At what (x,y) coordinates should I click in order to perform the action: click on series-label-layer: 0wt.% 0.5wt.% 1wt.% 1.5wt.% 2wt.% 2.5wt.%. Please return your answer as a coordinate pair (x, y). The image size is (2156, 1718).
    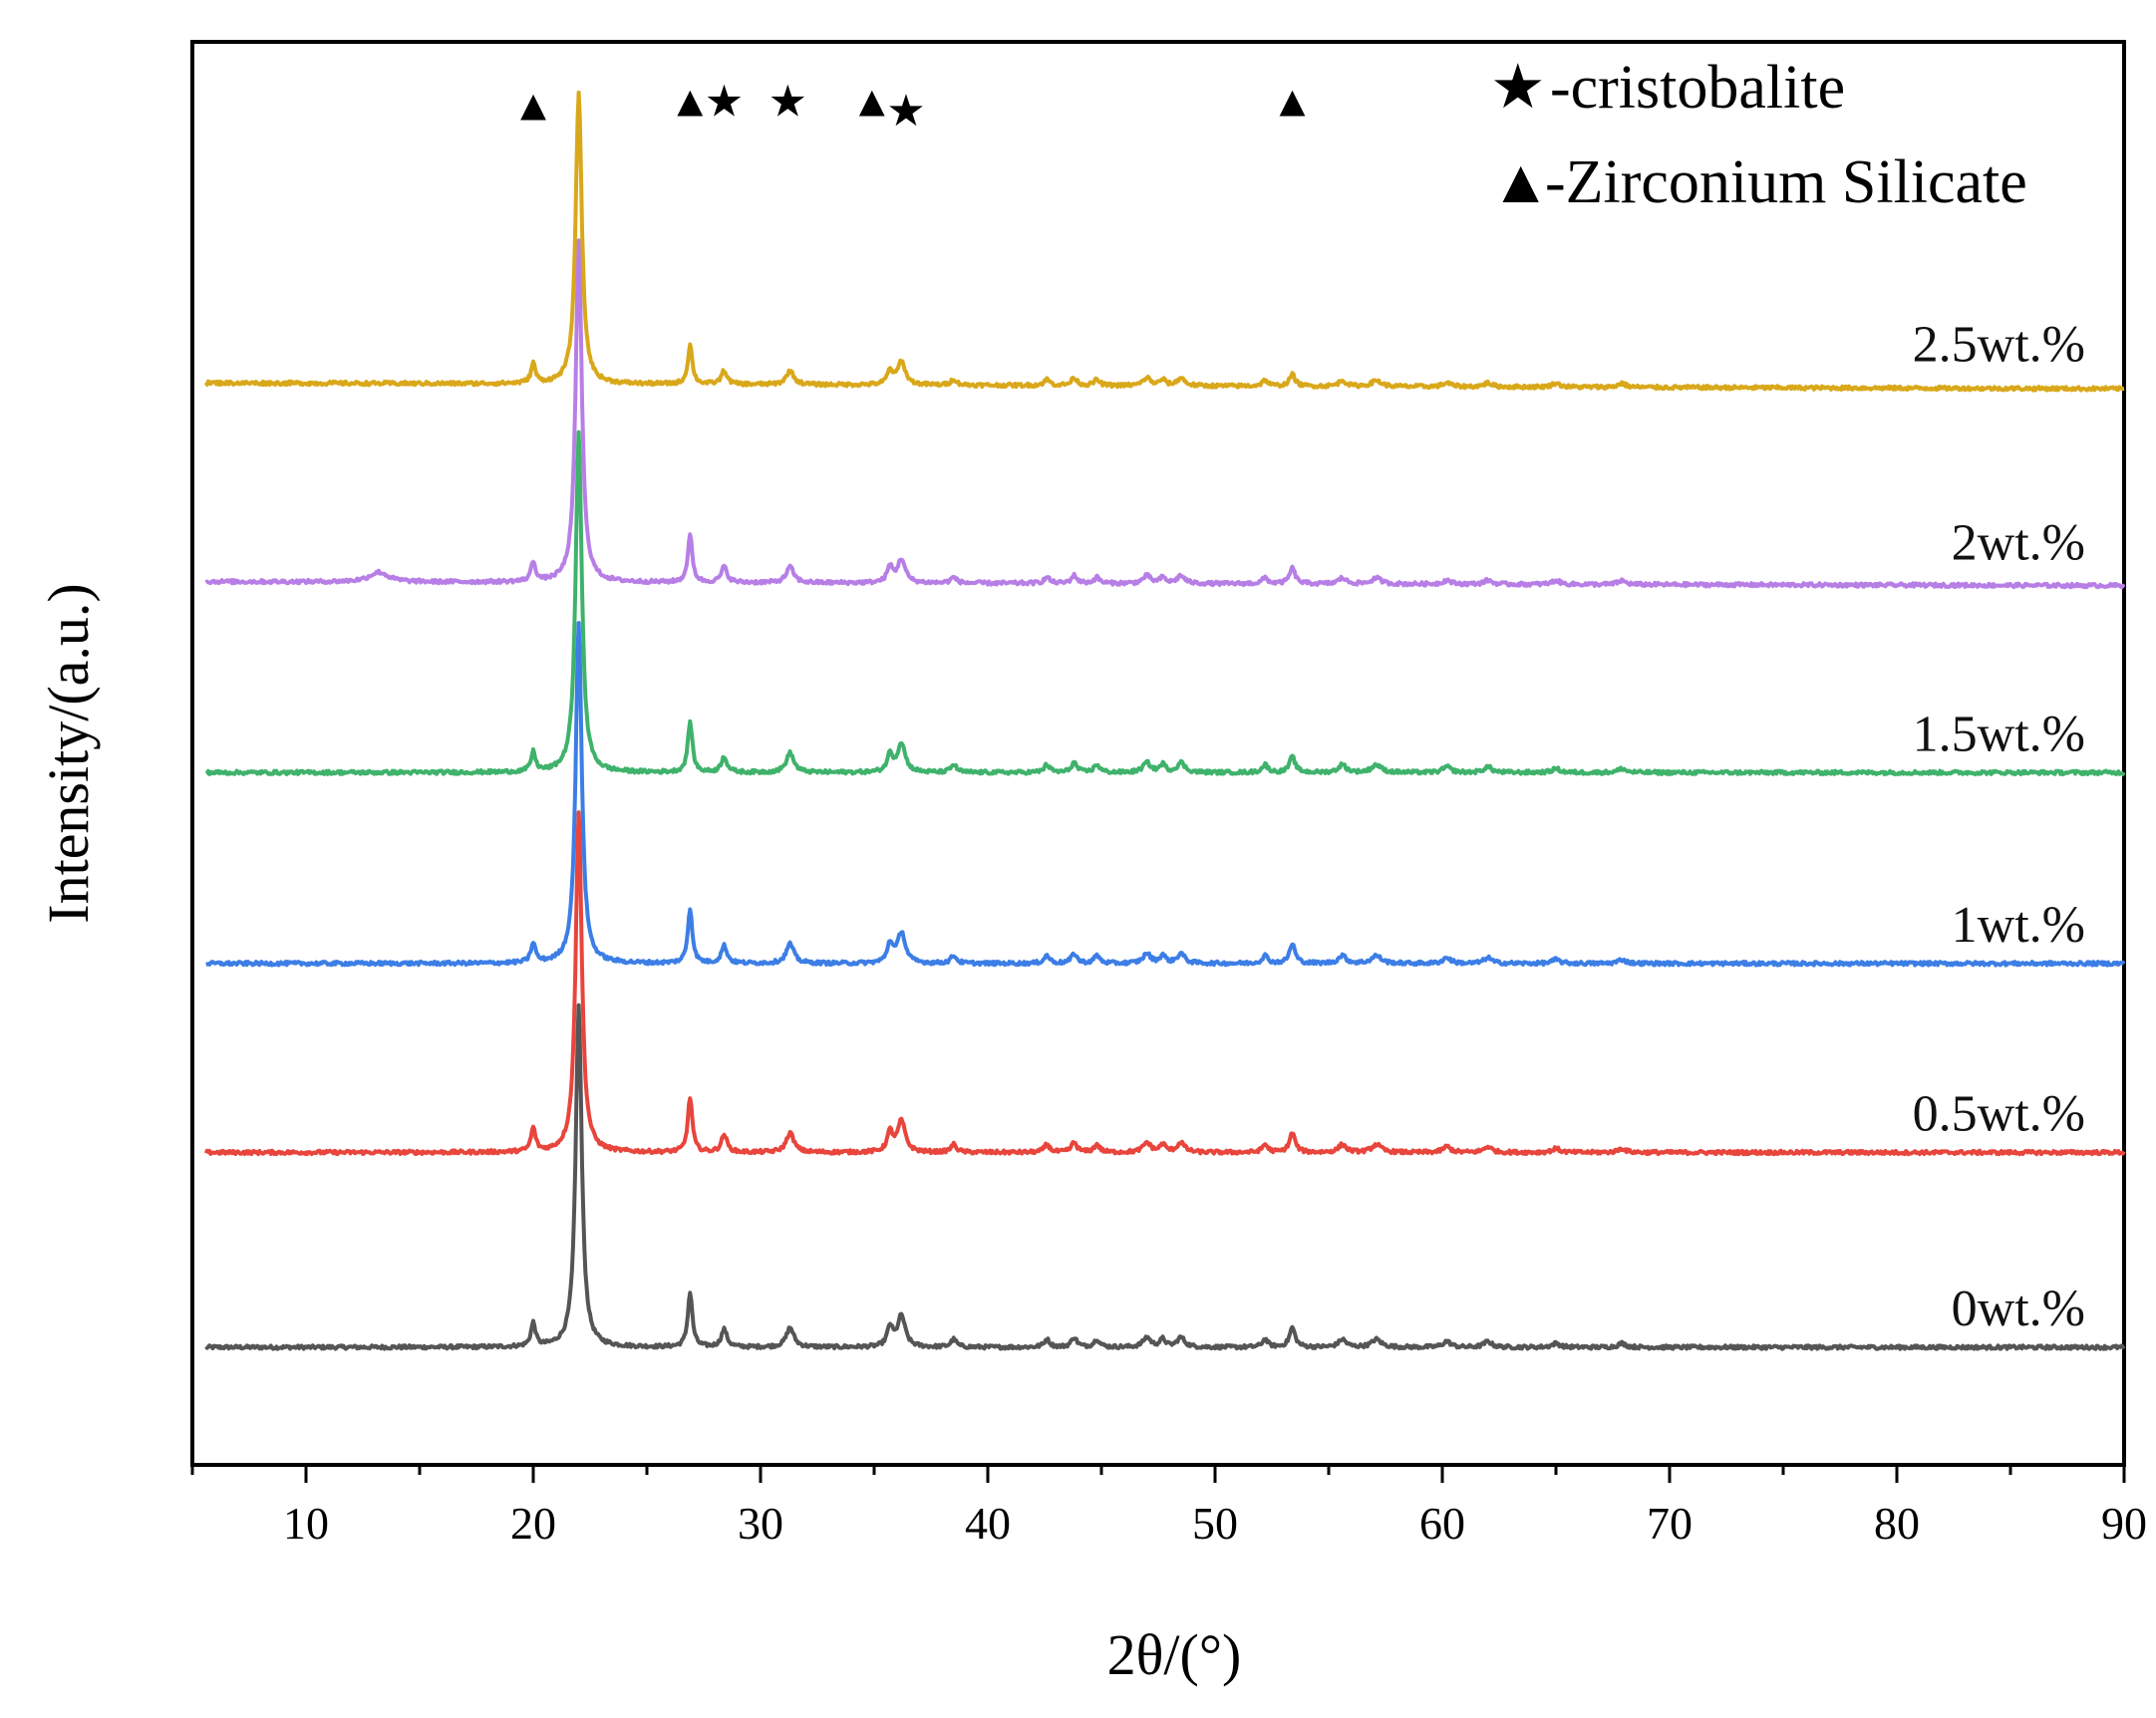
    Looking at the image, I should click on (1999, 826).